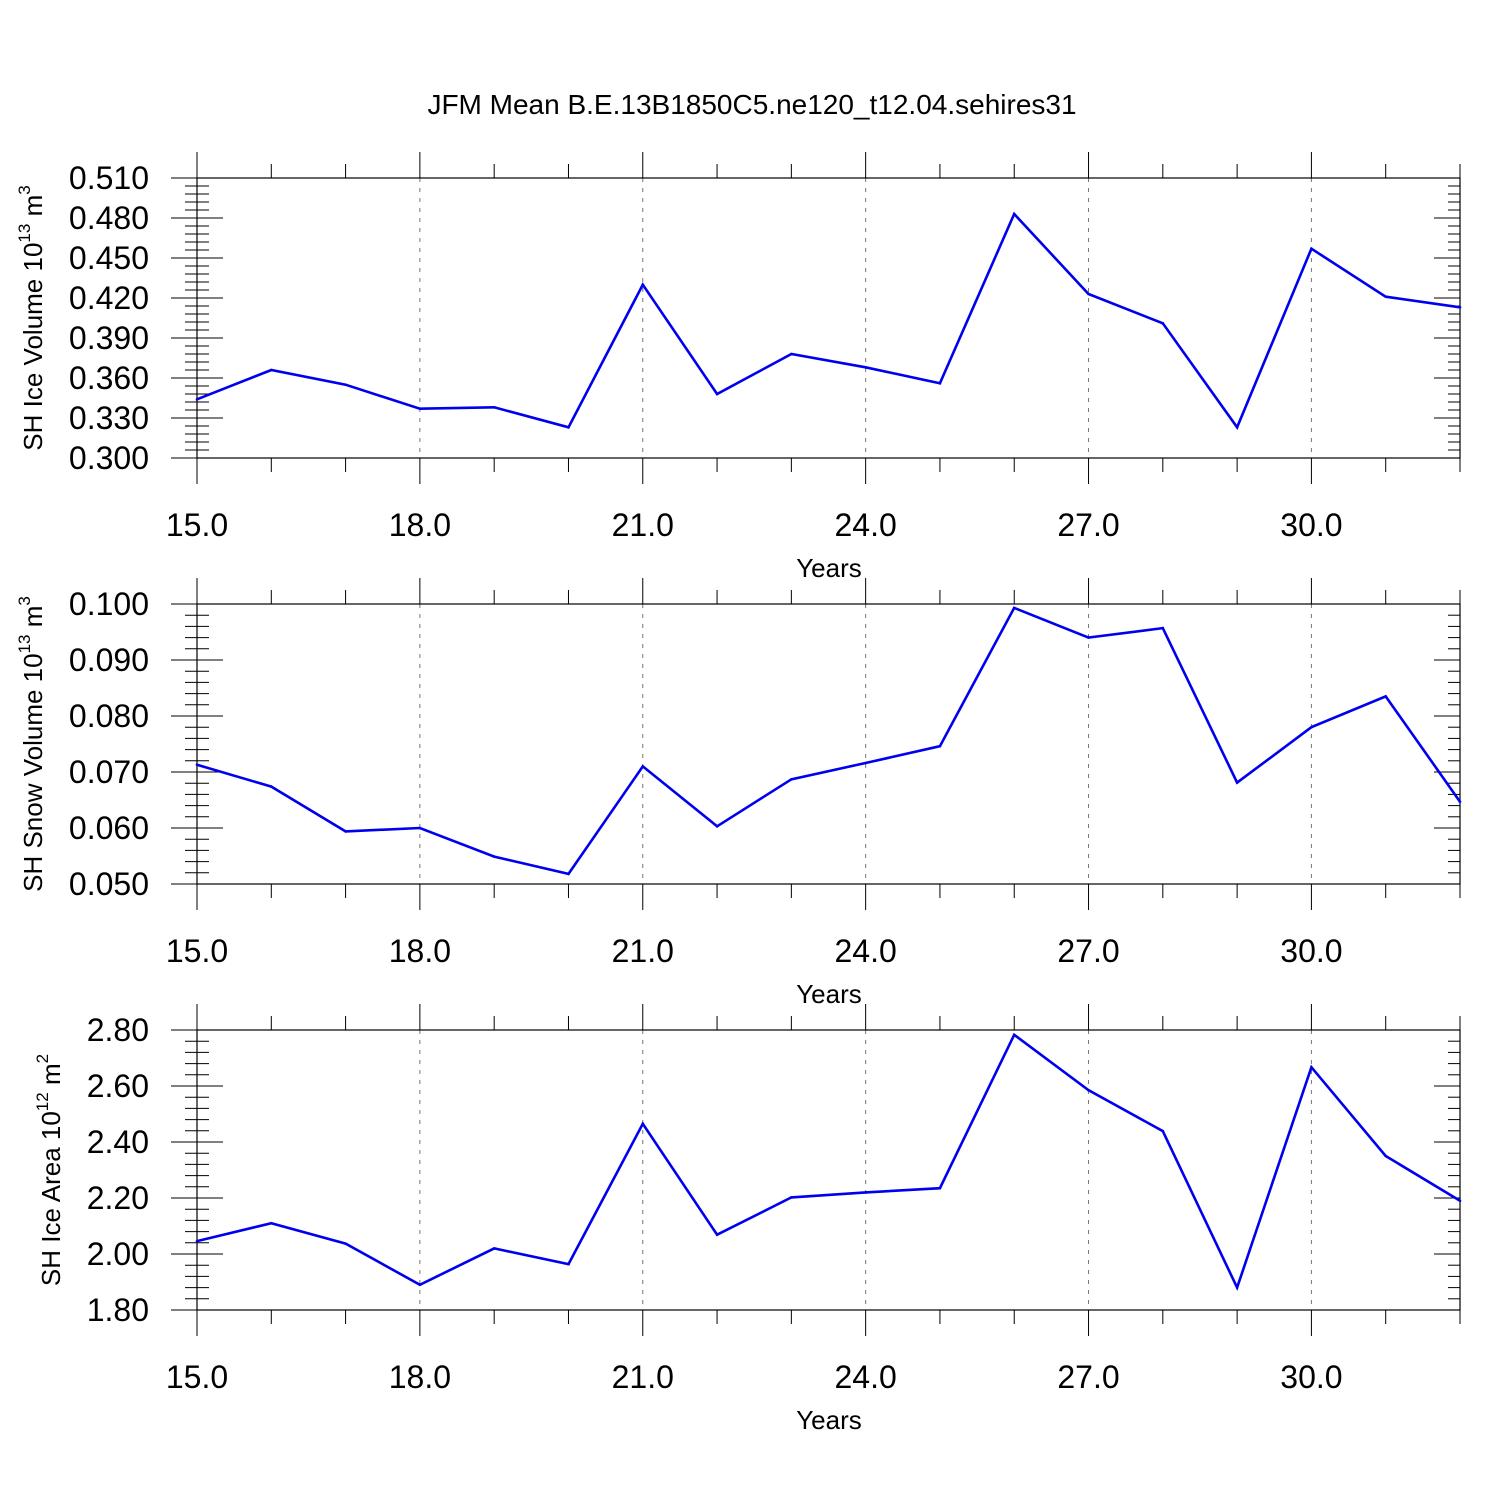  Describe the element at coordinates (109, 828) in the screenshot. I see `y-tick-label: 0.060` at that location.